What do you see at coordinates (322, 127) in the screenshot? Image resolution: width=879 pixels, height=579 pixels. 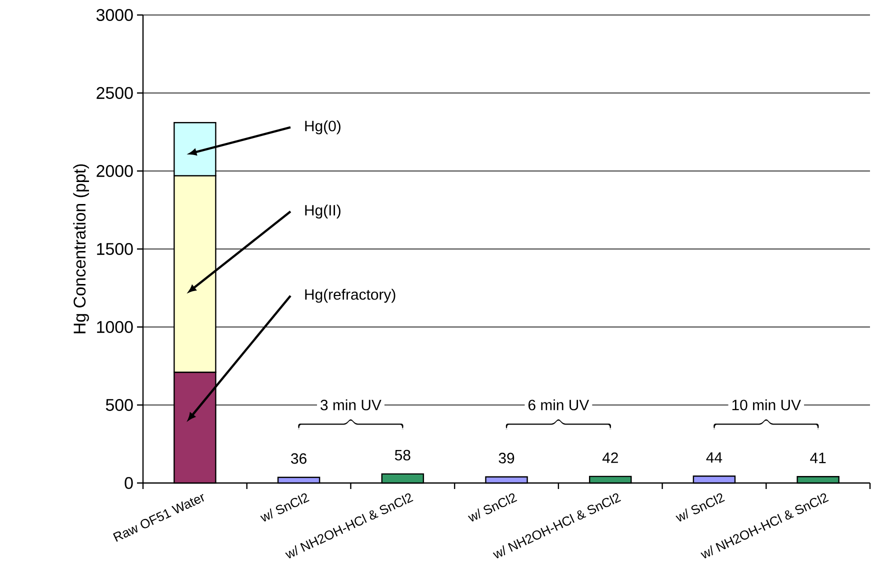 I see `annotation: Hg(0)` at bounding box center [322, 127].